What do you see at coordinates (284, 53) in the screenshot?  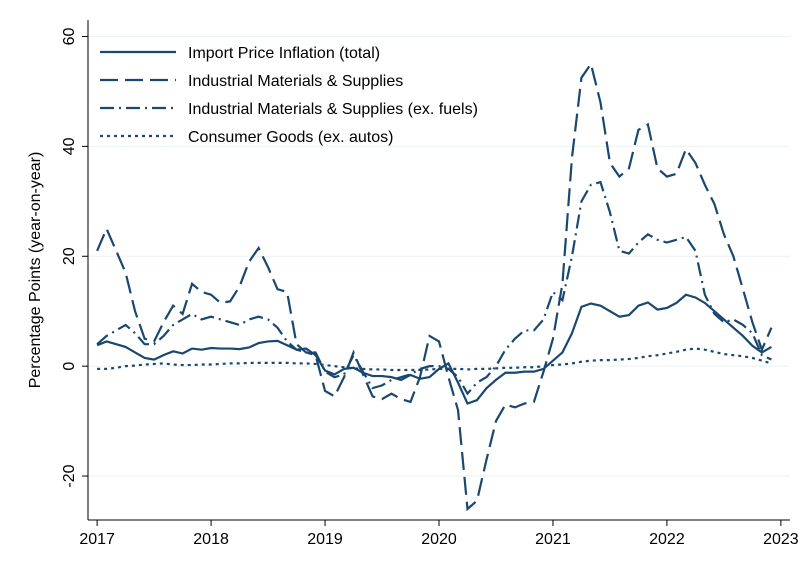 I see `legend-label: Import Price Inflation (total)` at bounding box center [284, 53].